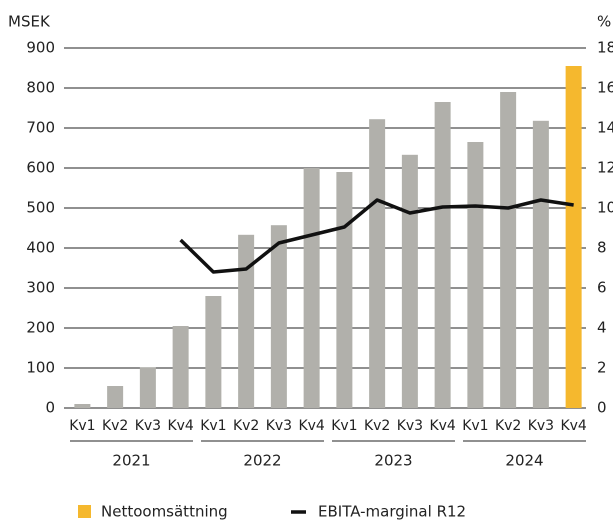 The height and width of the screenshot is (522, 613). What do you see at coordinates (40, 208) in the screenshot?
I see `y-tick-label: 500` at bounding box center [40, 208].